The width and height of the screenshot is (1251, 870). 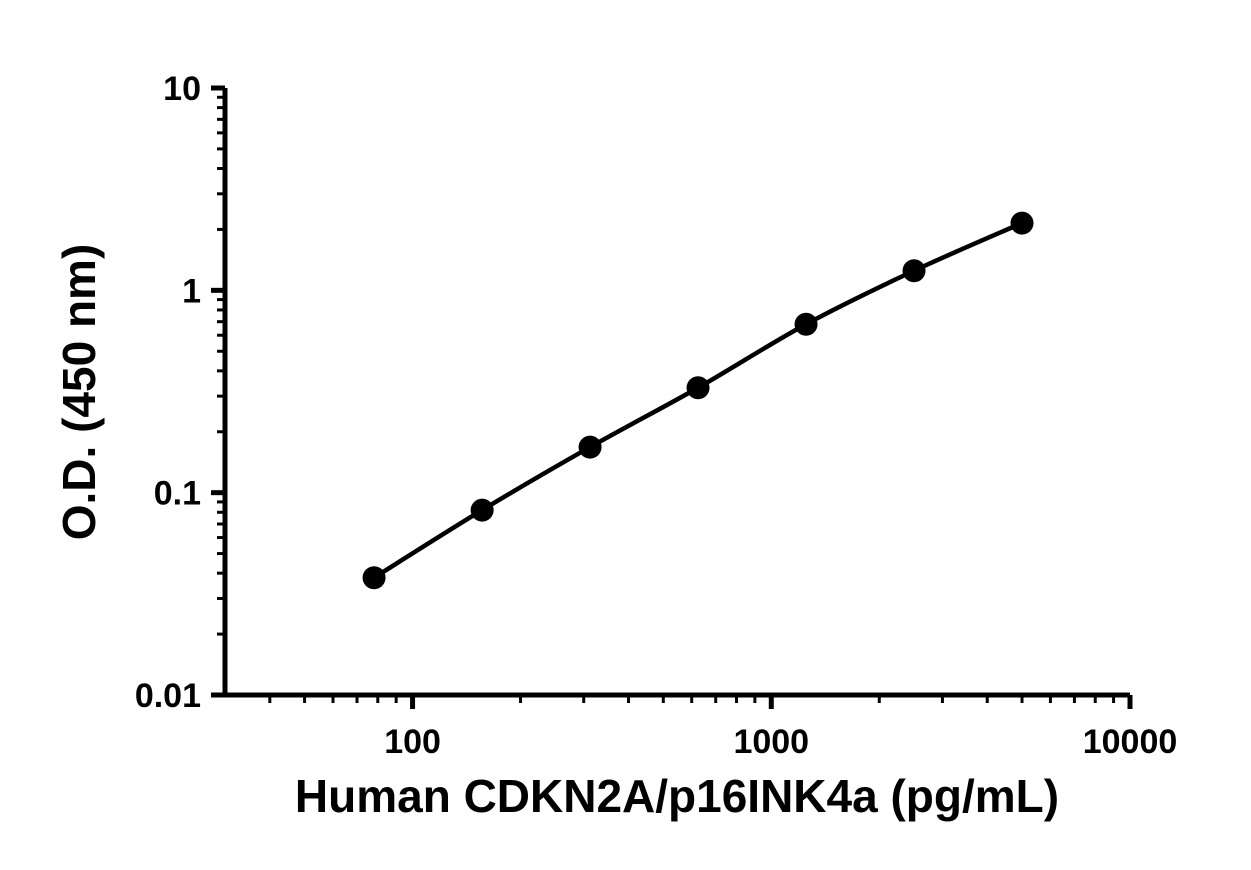 I want to click on x-axis-title: Human CDKN2A/p16INK4a (pg/mL), so click(x=677, y=796).